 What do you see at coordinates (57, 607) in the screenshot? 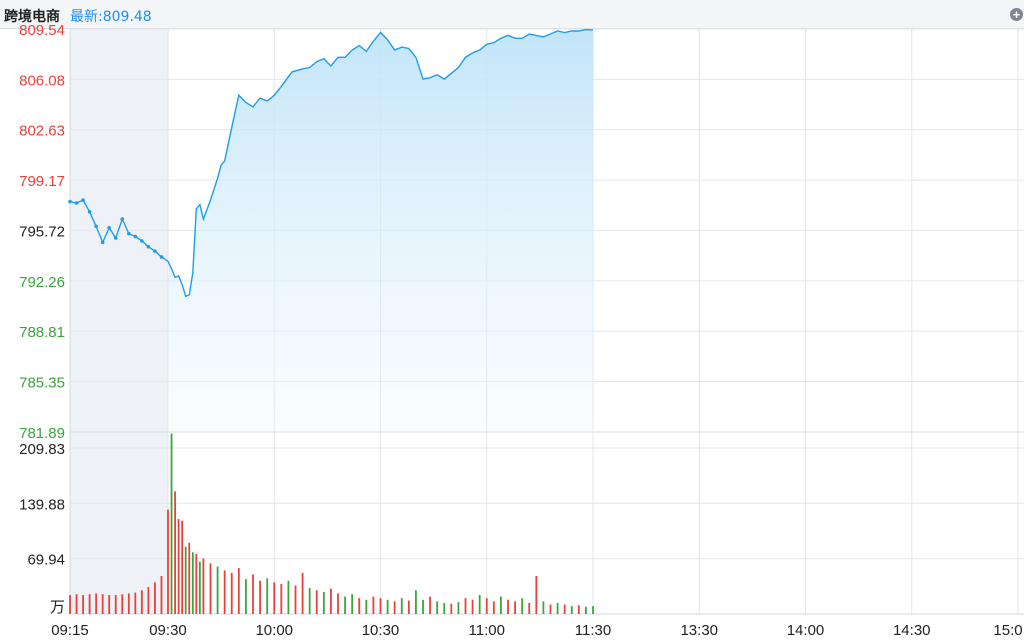
I see `volume-unit-label: 万` at bounding box center [57, 607].